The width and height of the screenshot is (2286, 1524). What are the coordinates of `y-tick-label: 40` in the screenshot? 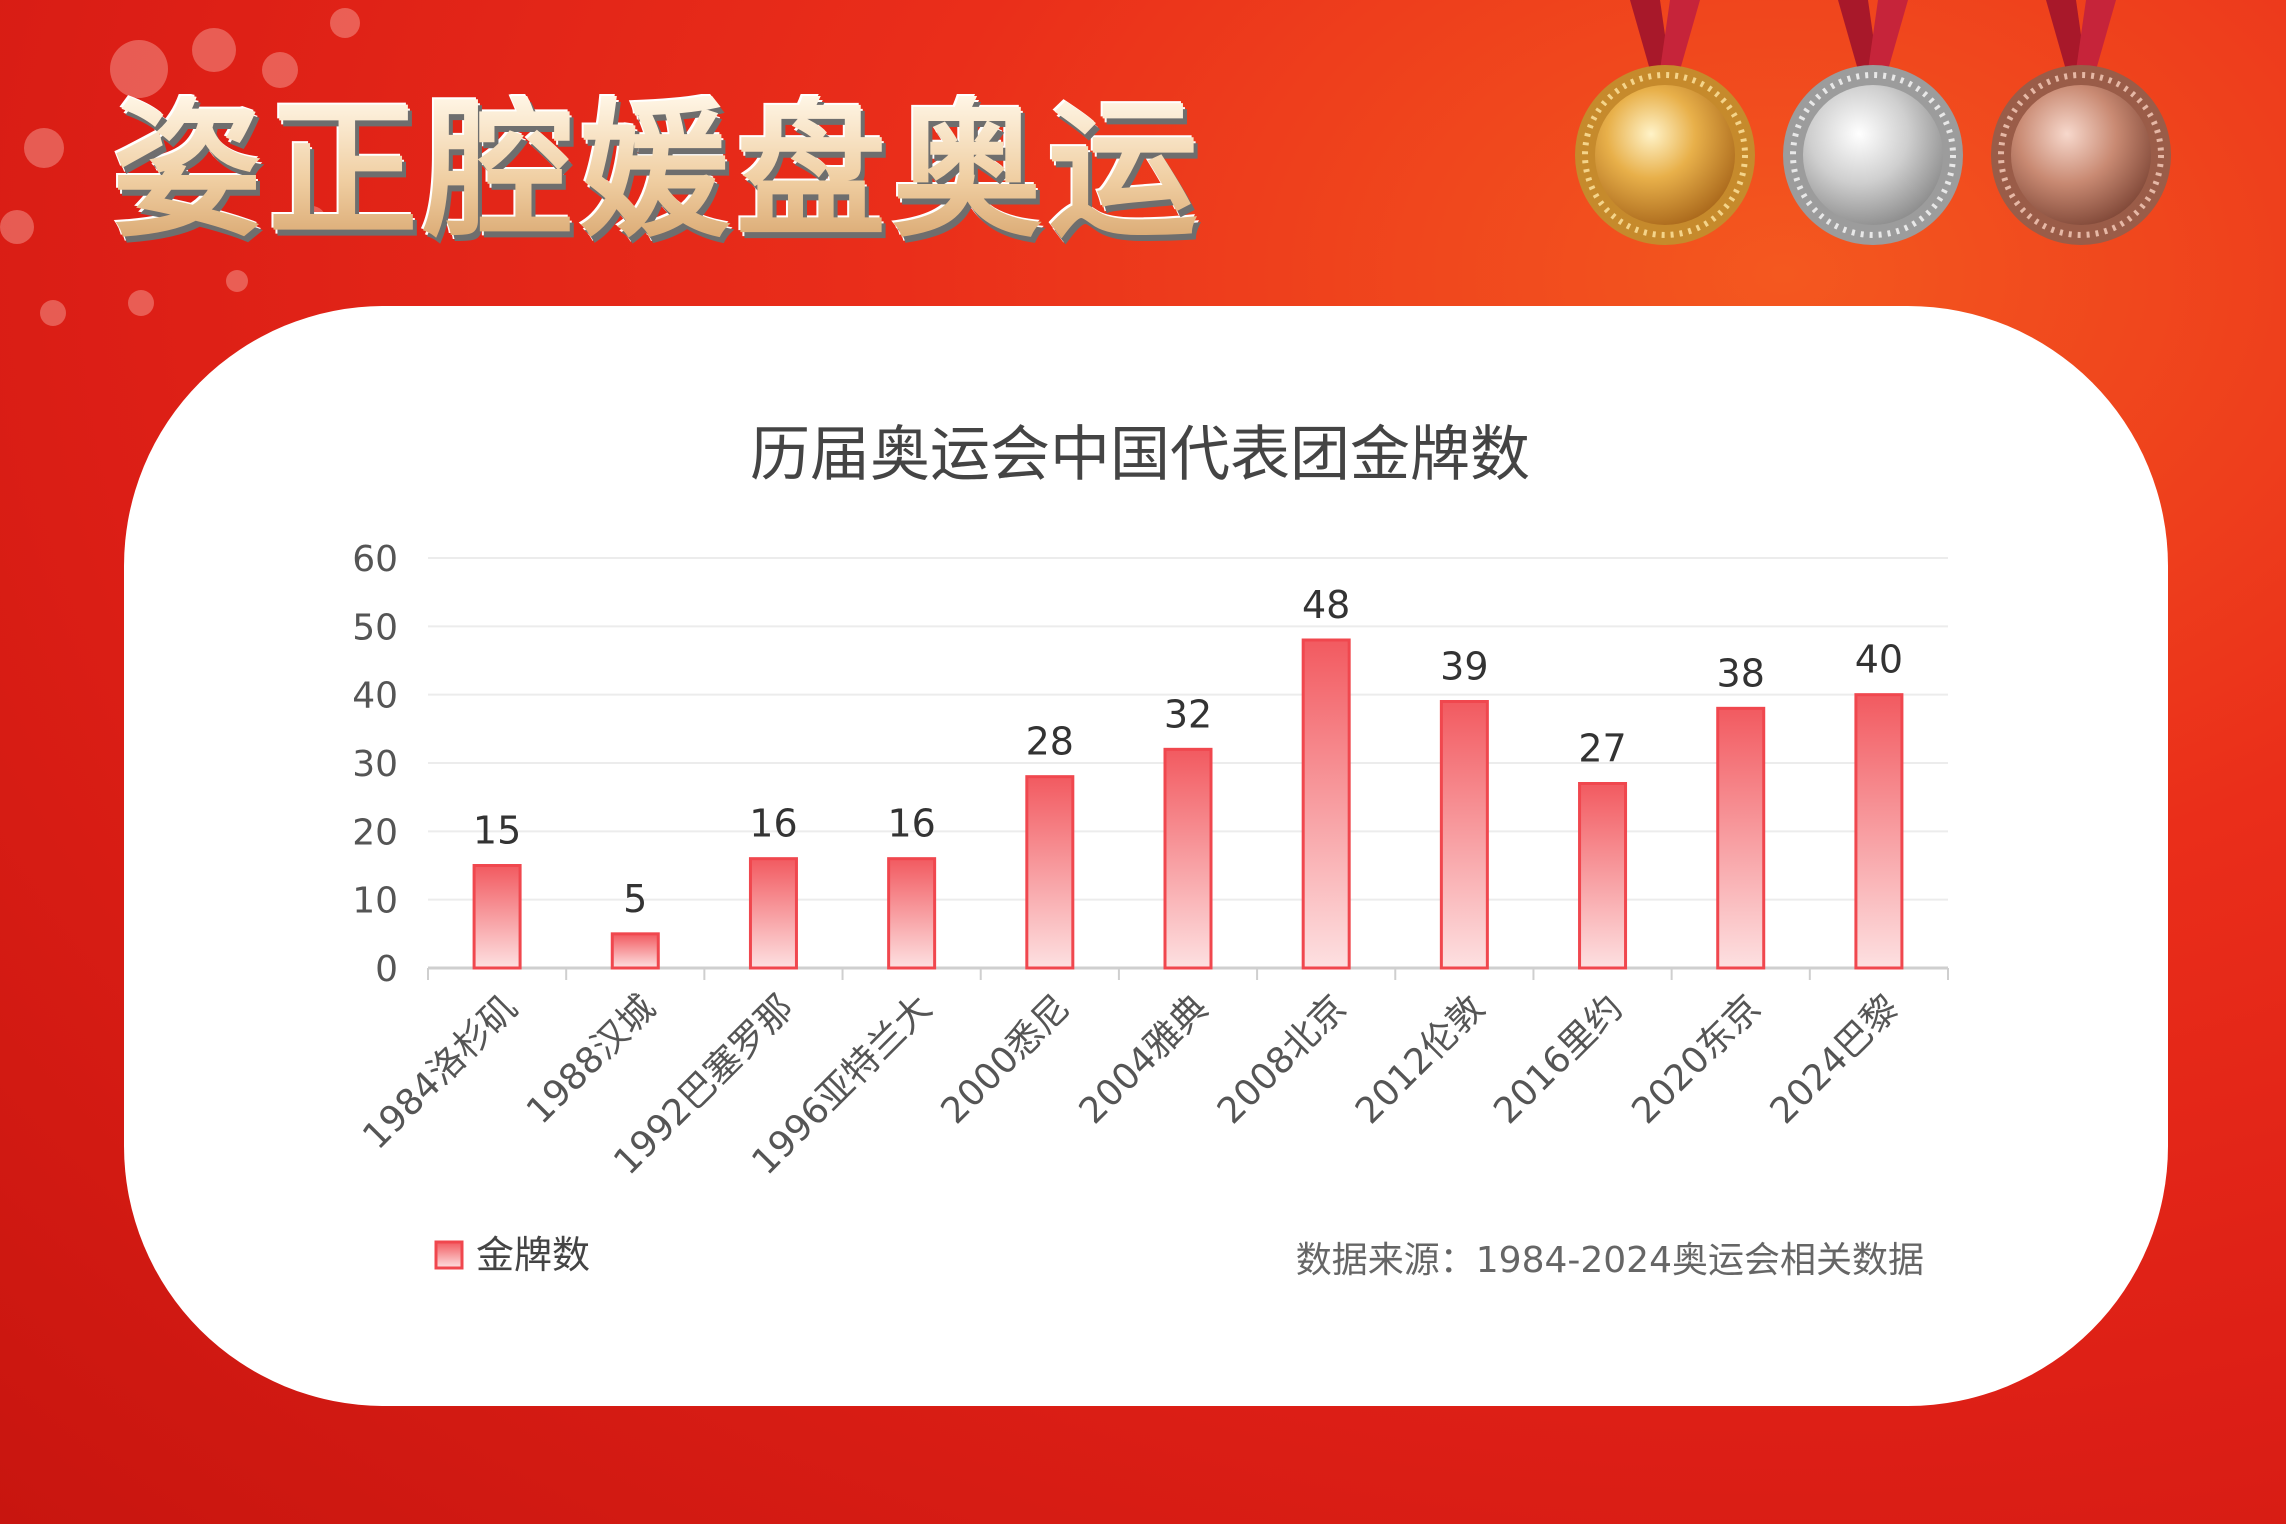 It's located at (375, 696).